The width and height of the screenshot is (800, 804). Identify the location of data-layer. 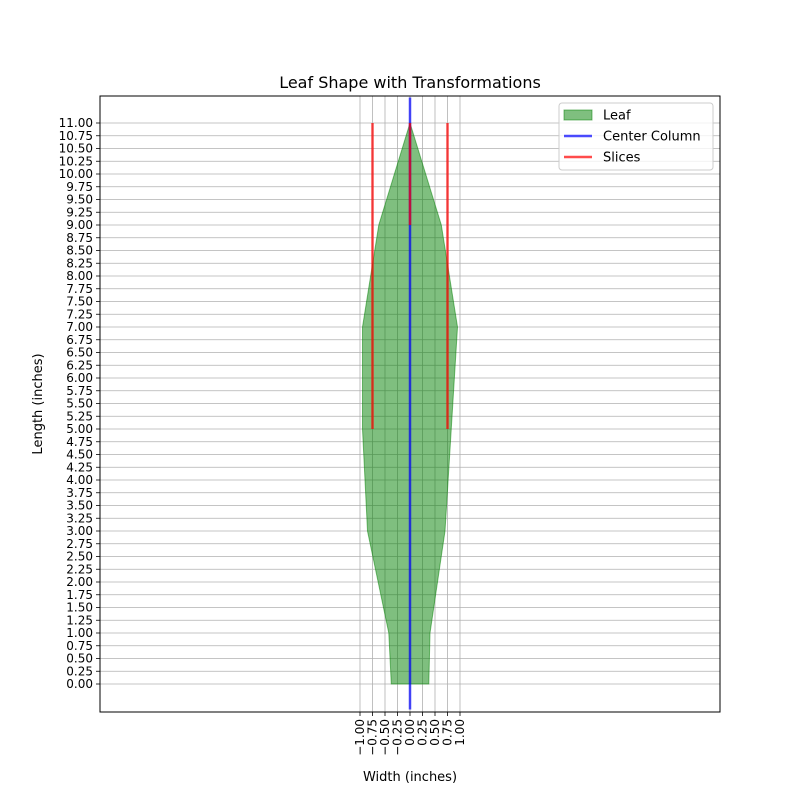
(410, 403).